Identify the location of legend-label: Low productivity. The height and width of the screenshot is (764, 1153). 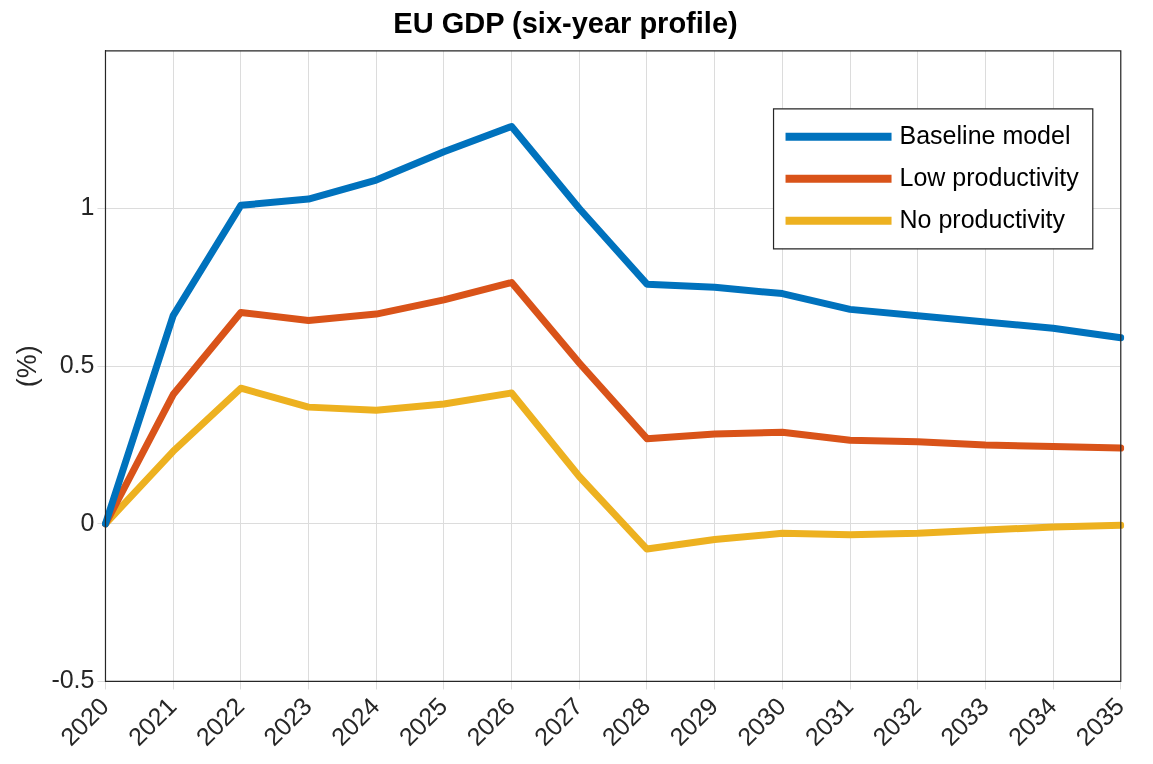
(989, 176).